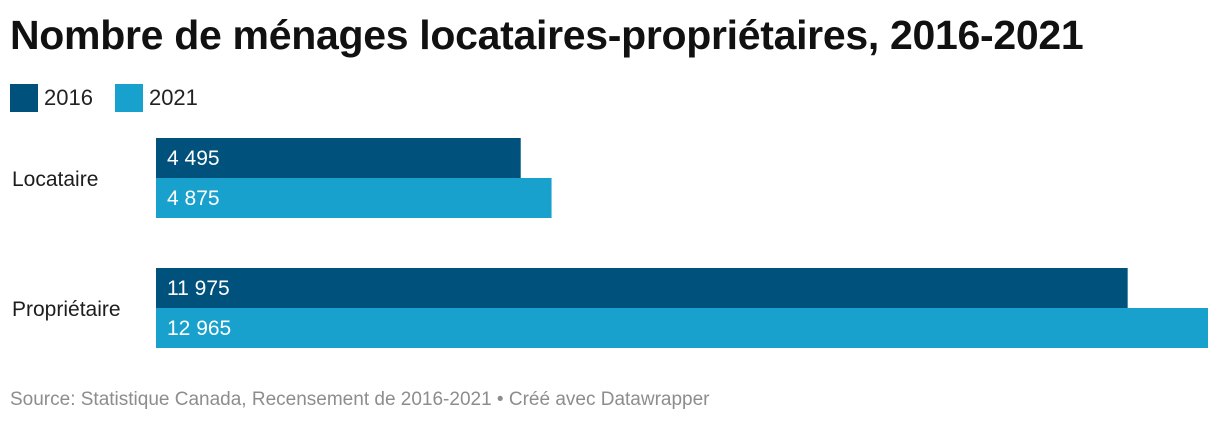  Describe the element at coordinates (338, 158) in the screenshot. I see `bar-locataire-2016` at that location.